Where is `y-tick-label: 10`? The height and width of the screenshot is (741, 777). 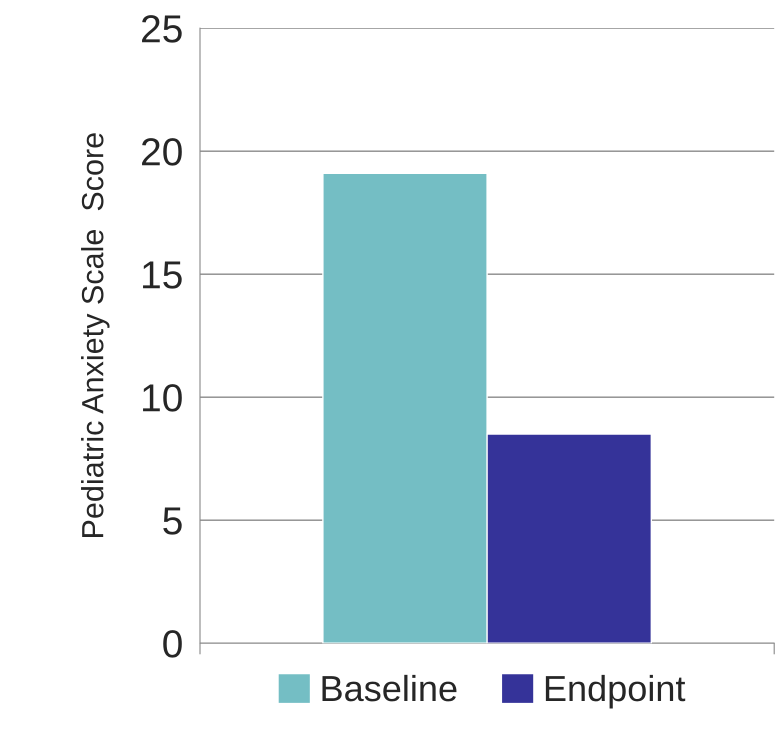 y-tick-label: 10 is located at coordinates (162, 398).